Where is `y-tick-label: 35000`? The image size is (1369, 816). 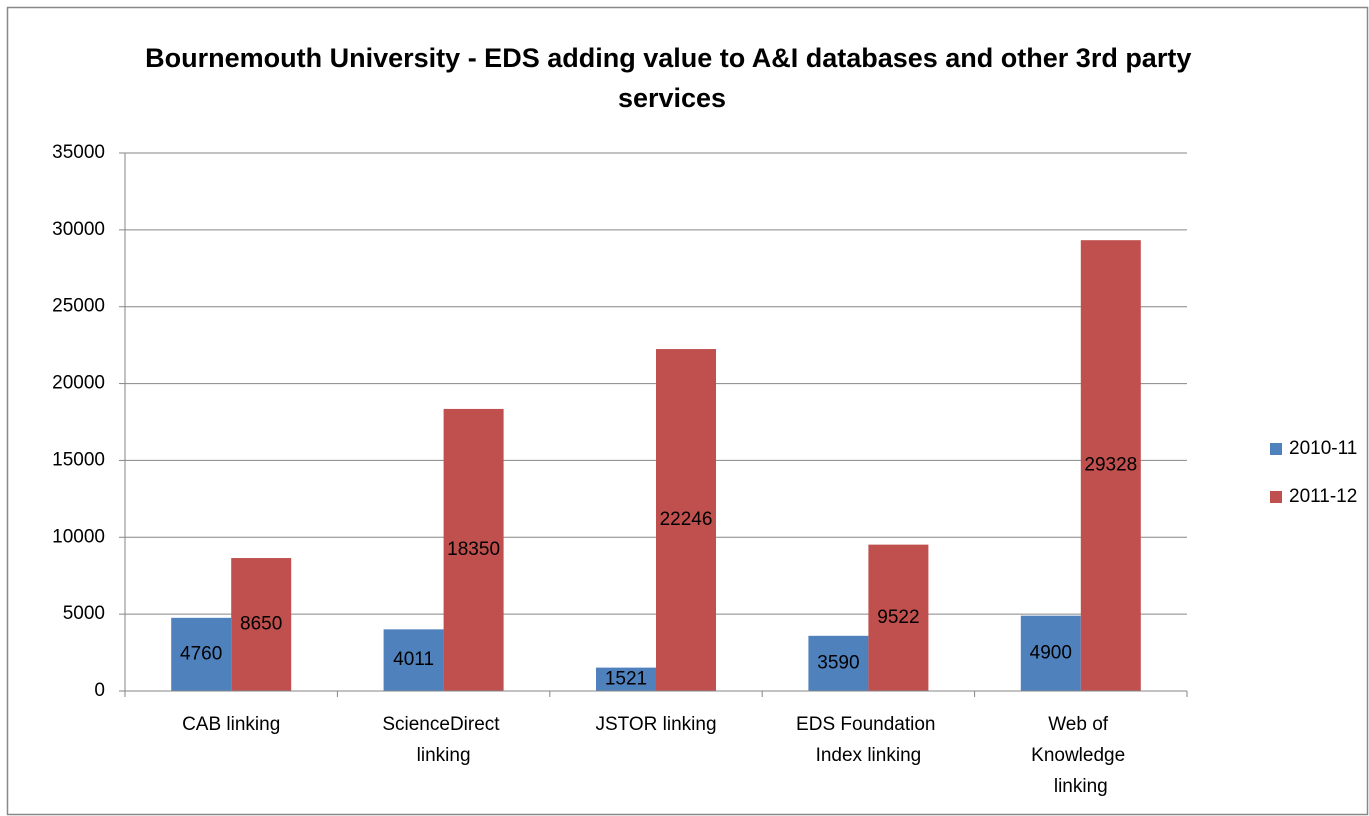 y-tick-label: 35000 is located at coordinates (78, 152).